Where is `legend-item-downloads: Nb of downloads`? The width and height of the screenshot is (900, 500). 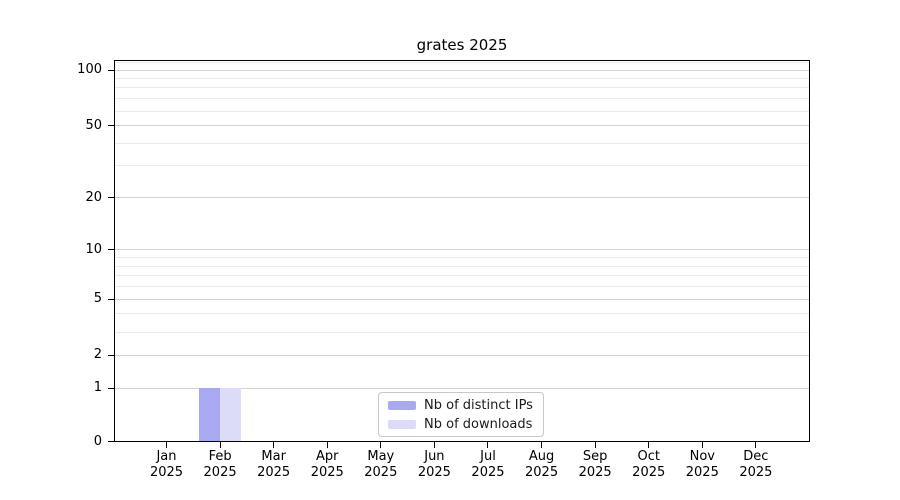
legend-item-downloads: Nb of downloads is located at coordinates (465, 424).